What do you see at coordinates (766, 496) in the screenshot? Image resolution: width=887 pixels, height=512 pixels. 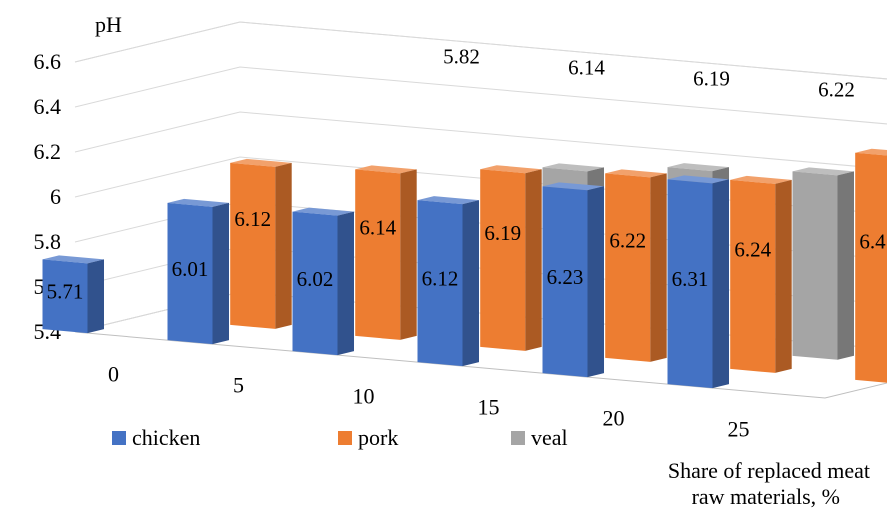 I see `x-axis-label-line-2: raw materials, %` at bounding box center [766, 496].